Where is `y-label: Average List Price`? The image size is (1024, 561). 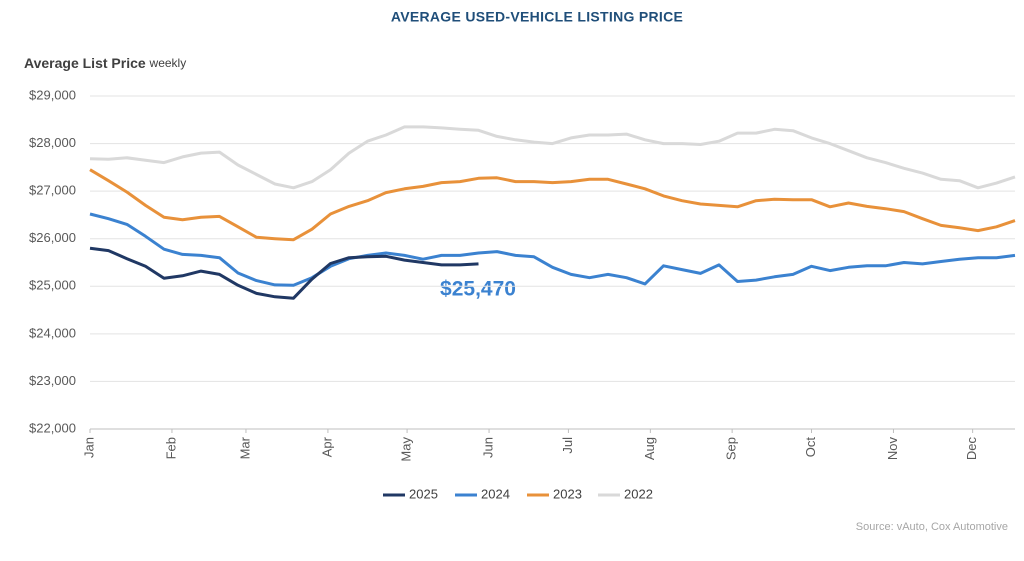
y-label: Average List Price is located at coordinates (85, 63).